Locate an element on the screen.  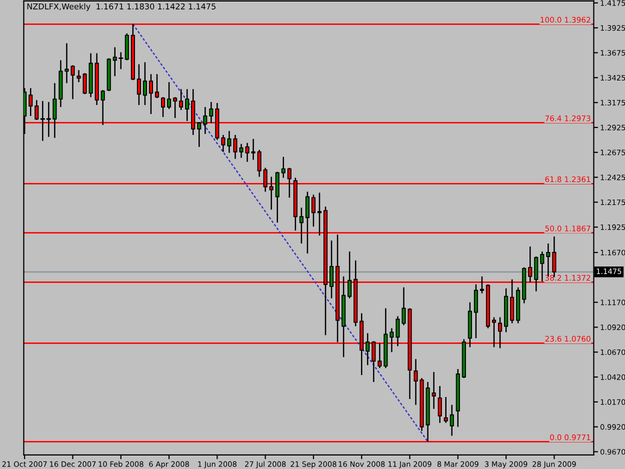
chart-title: NZDLFX,Weekly 1.1671 1.1830 1.1422 1.1475 is located at coordinates (121, 7).